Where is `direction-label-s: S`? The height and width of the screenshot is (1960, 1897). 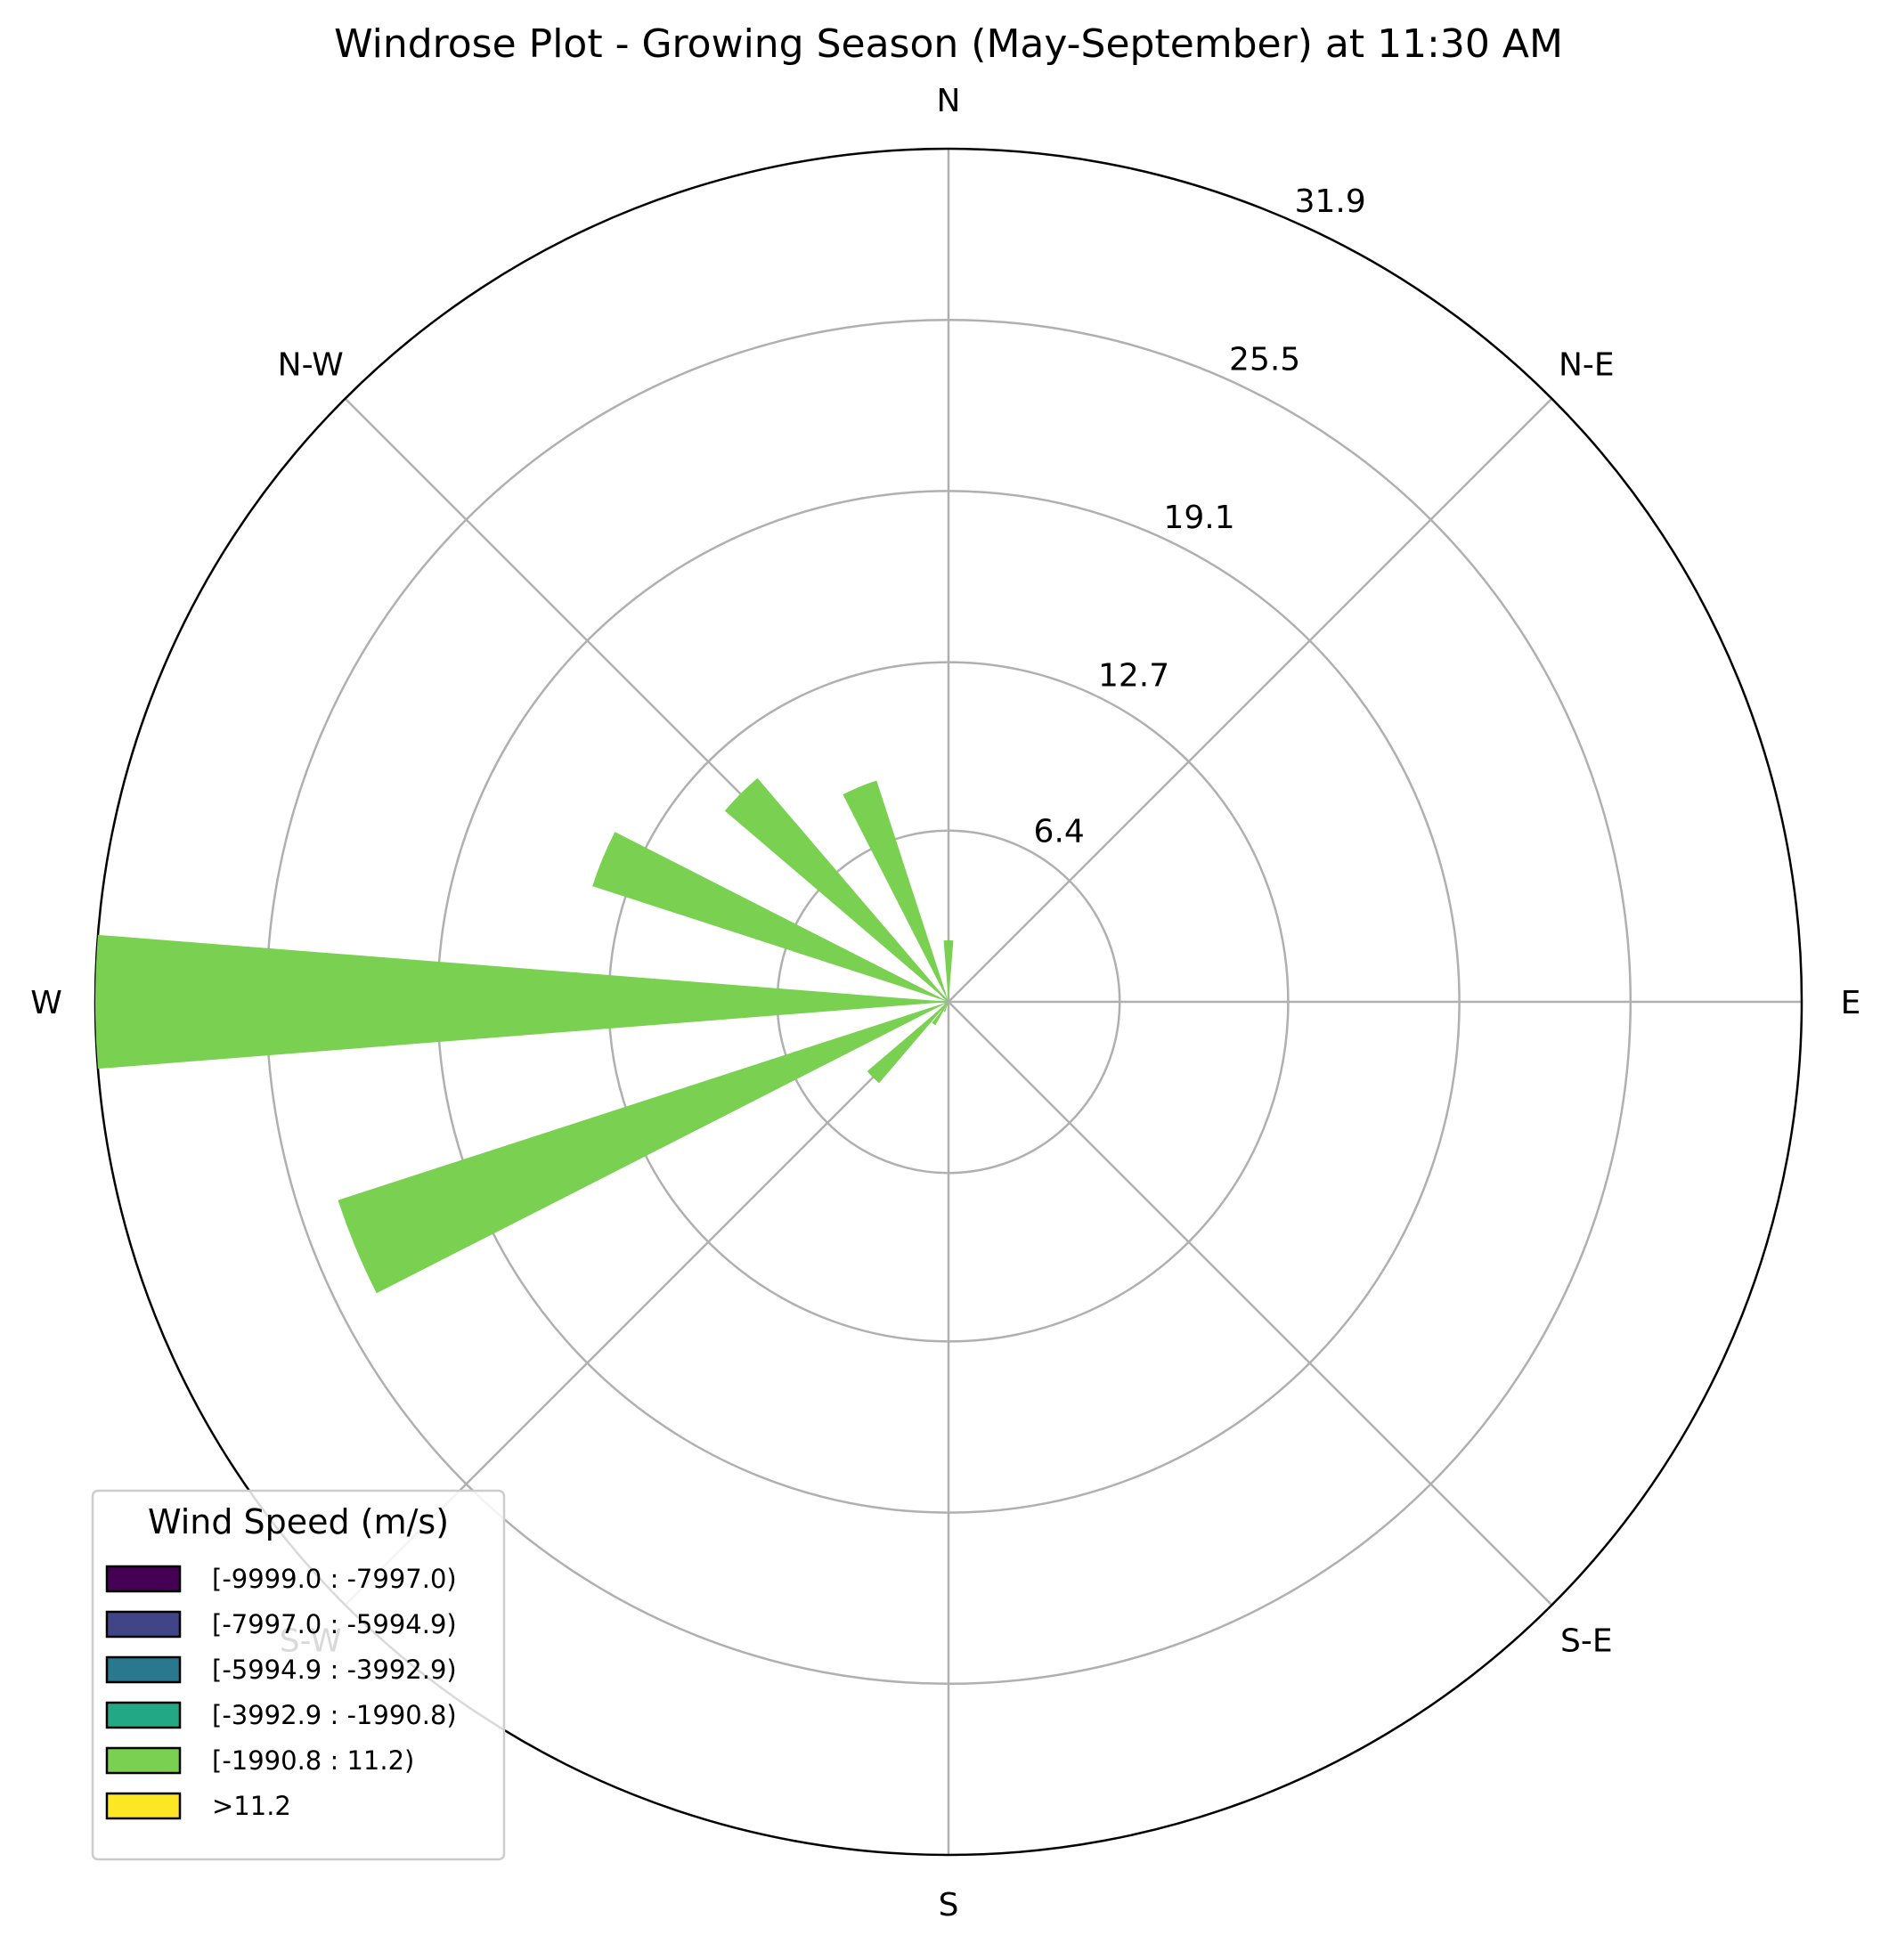
direction-label-s: S is located at coordinates (949, 1905).